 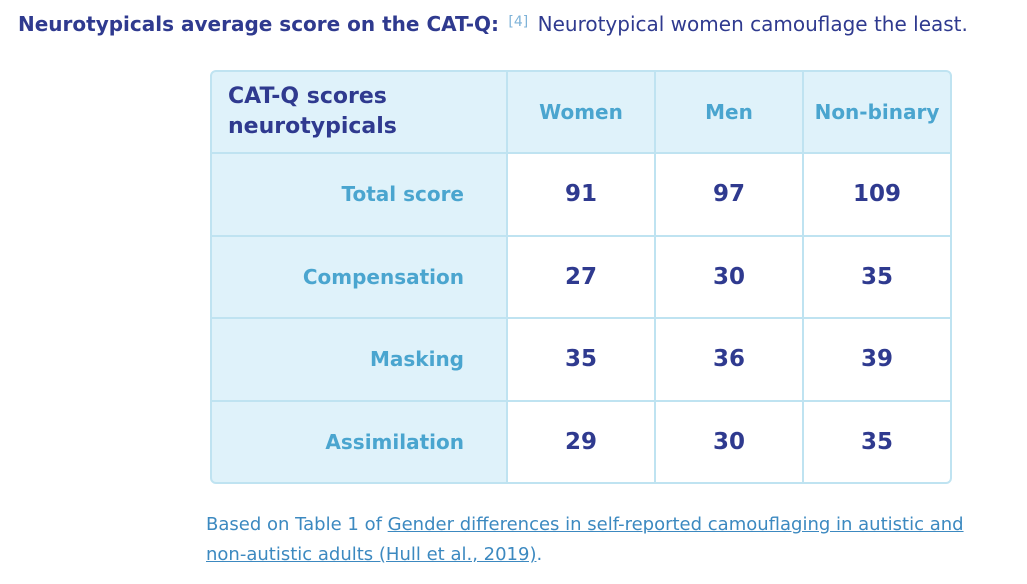 I want to click on column-header-non-binary: Non-binary, so click(x=877, y=112).